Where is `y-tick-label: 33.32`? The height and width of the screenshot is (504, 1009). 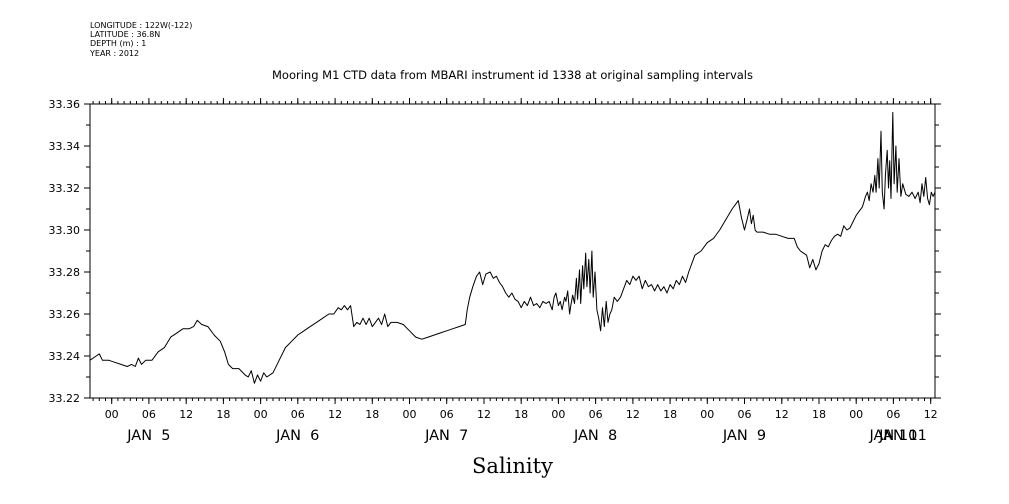 y-tick-label: 33.32 is located at coordinates (65, 188).